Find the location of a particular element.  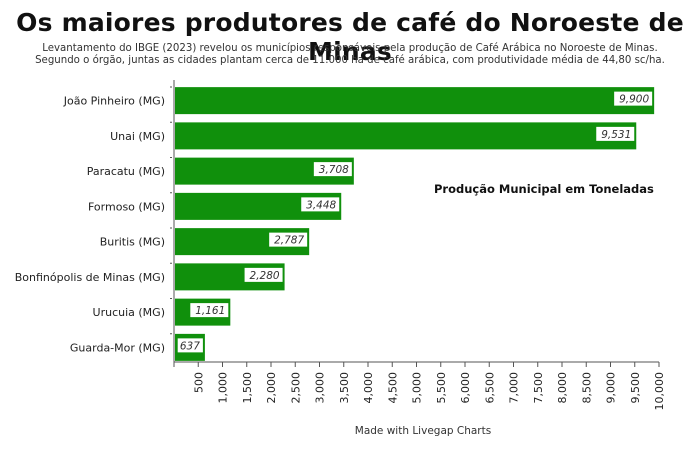

data-label: 3,448 is located at coordinates (321, 205).